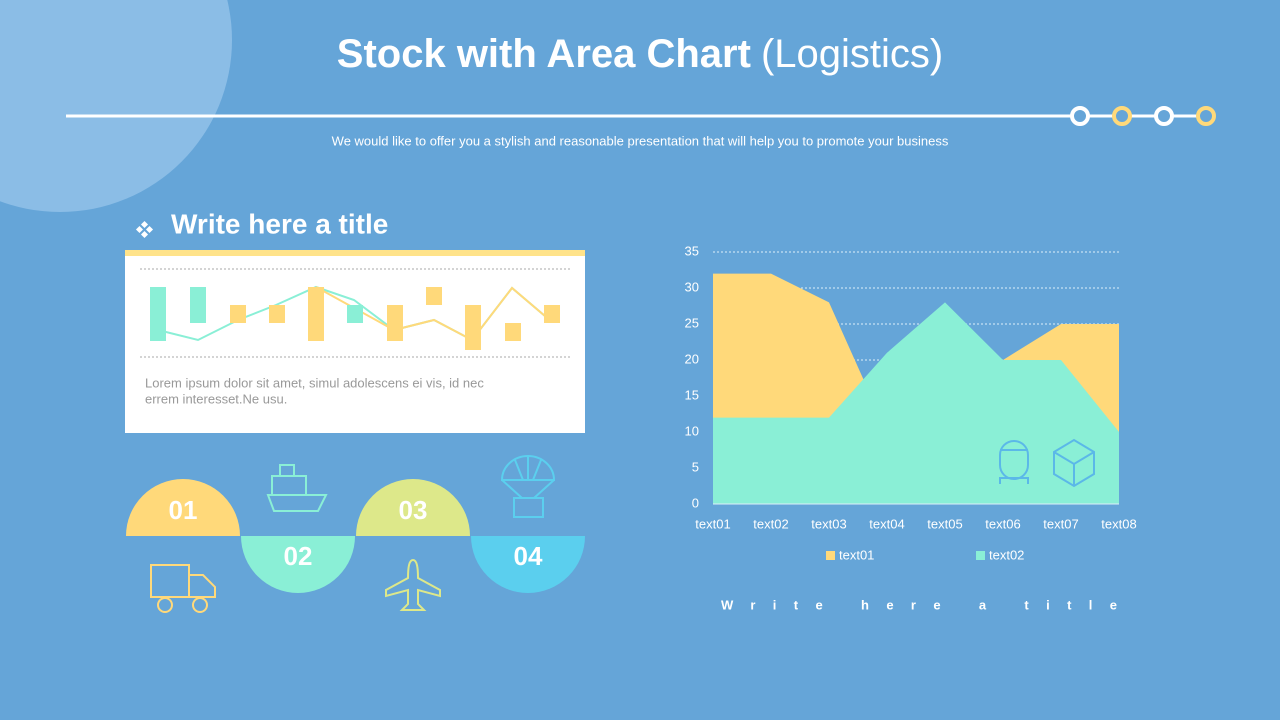 The image size is (1280, 720). What do you see at coordinates (770, 523) in the screenshot?
I see `x-tick-label: text02` at bounding box center [770, 523].